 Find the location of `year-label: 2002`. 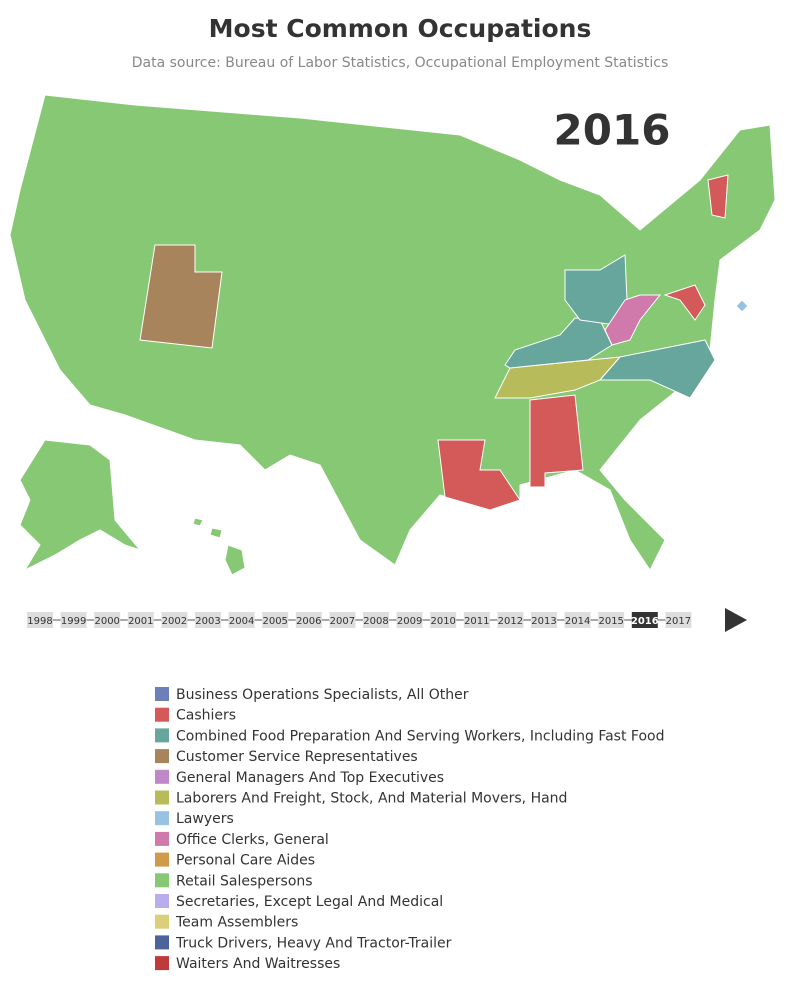

year-label: 2002 is located at coordinates (174, 621).